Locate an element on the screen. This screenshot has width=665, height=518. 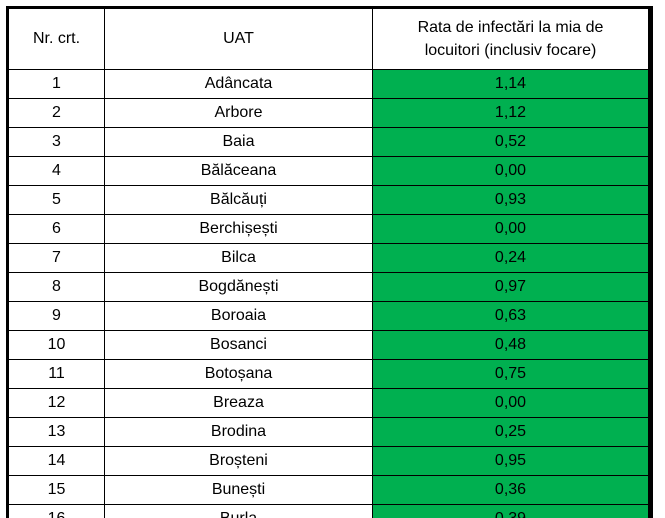
cell-nr: 2 is located at coordinates (56, 113).